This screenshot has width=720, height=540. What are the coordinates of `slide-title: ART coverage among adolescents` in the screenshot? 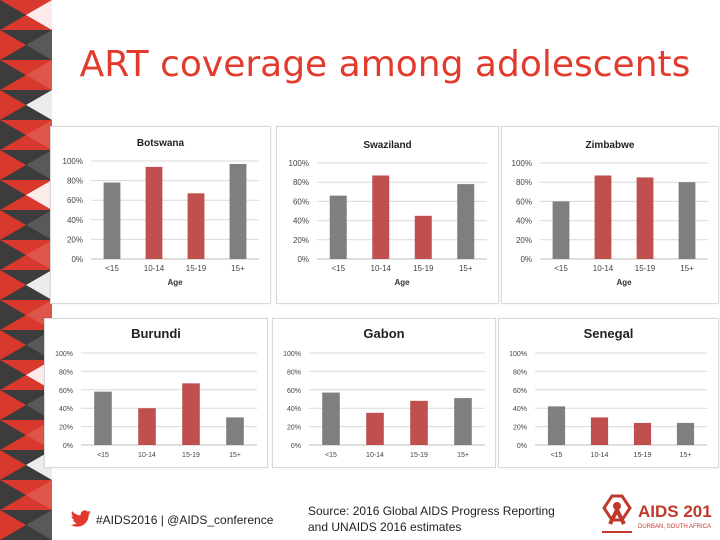 It's located at (385, 64).